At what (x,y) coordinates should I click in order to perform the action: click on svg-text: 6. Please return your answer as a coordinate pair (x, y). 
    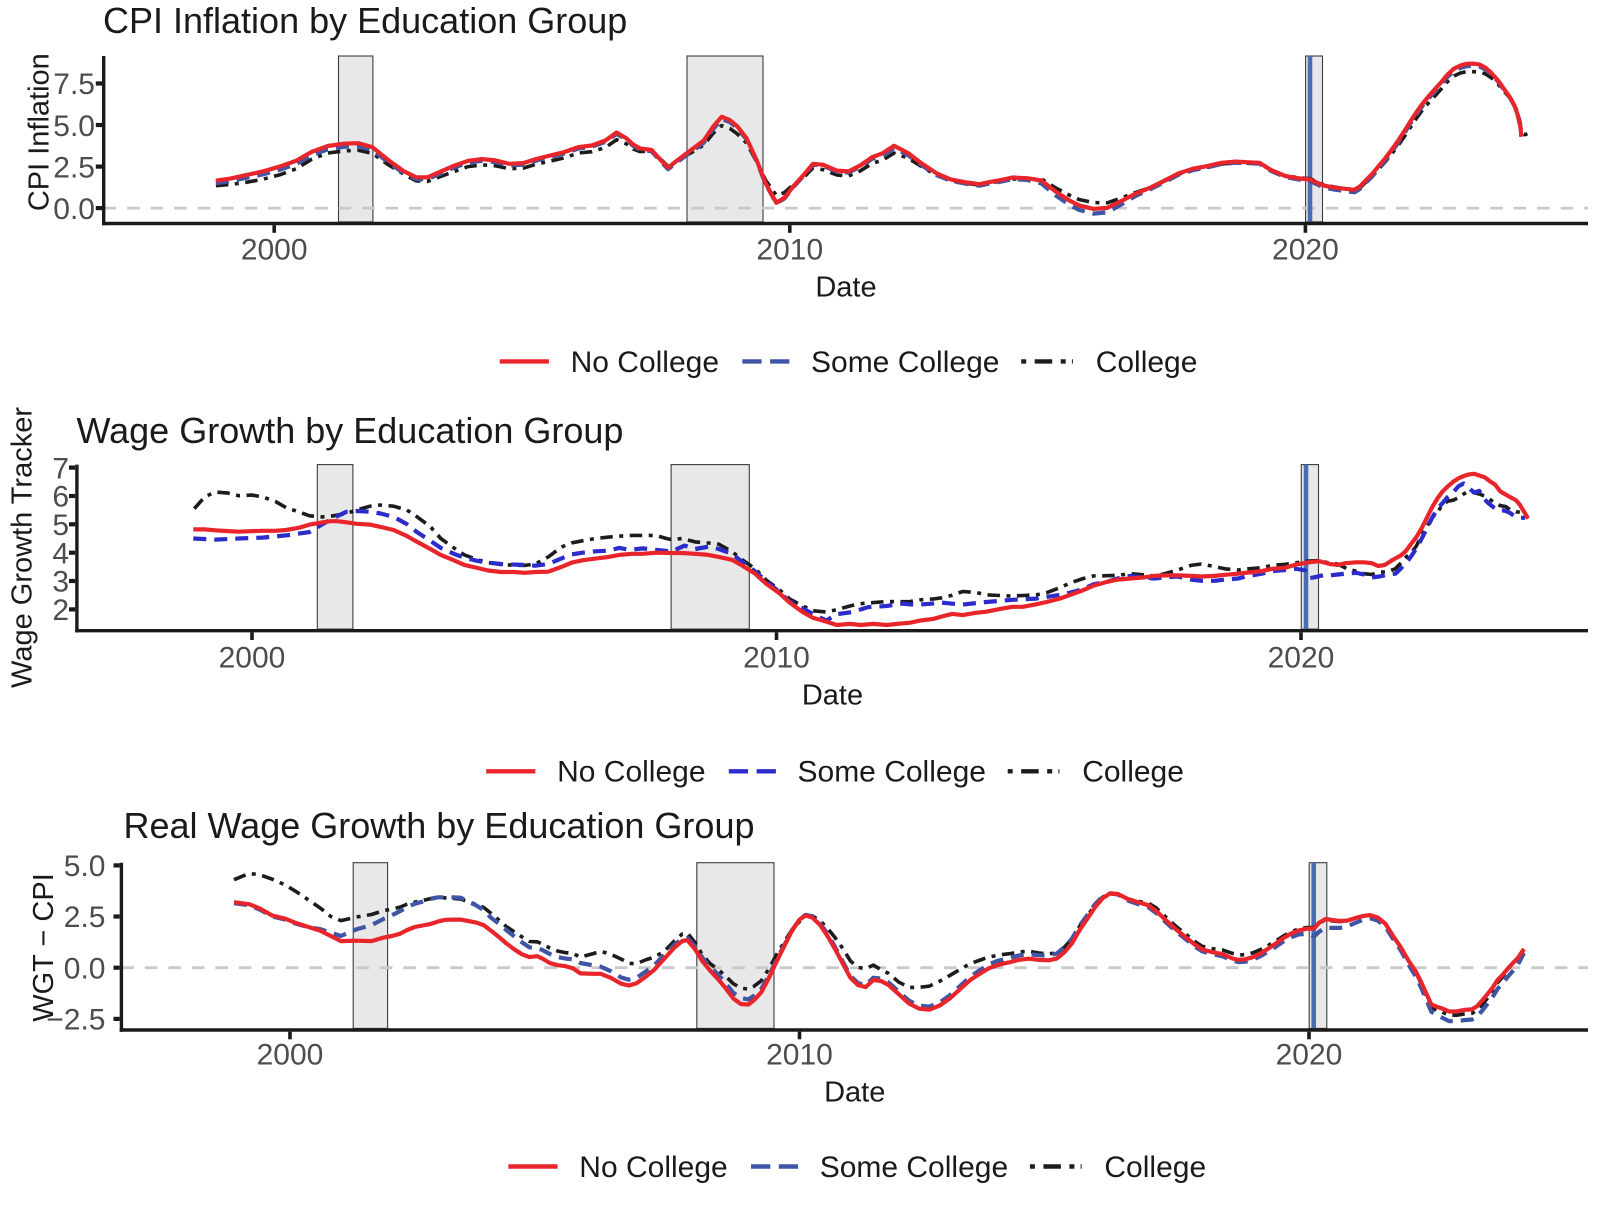
    Looking at the image, I should click on (60, 497).